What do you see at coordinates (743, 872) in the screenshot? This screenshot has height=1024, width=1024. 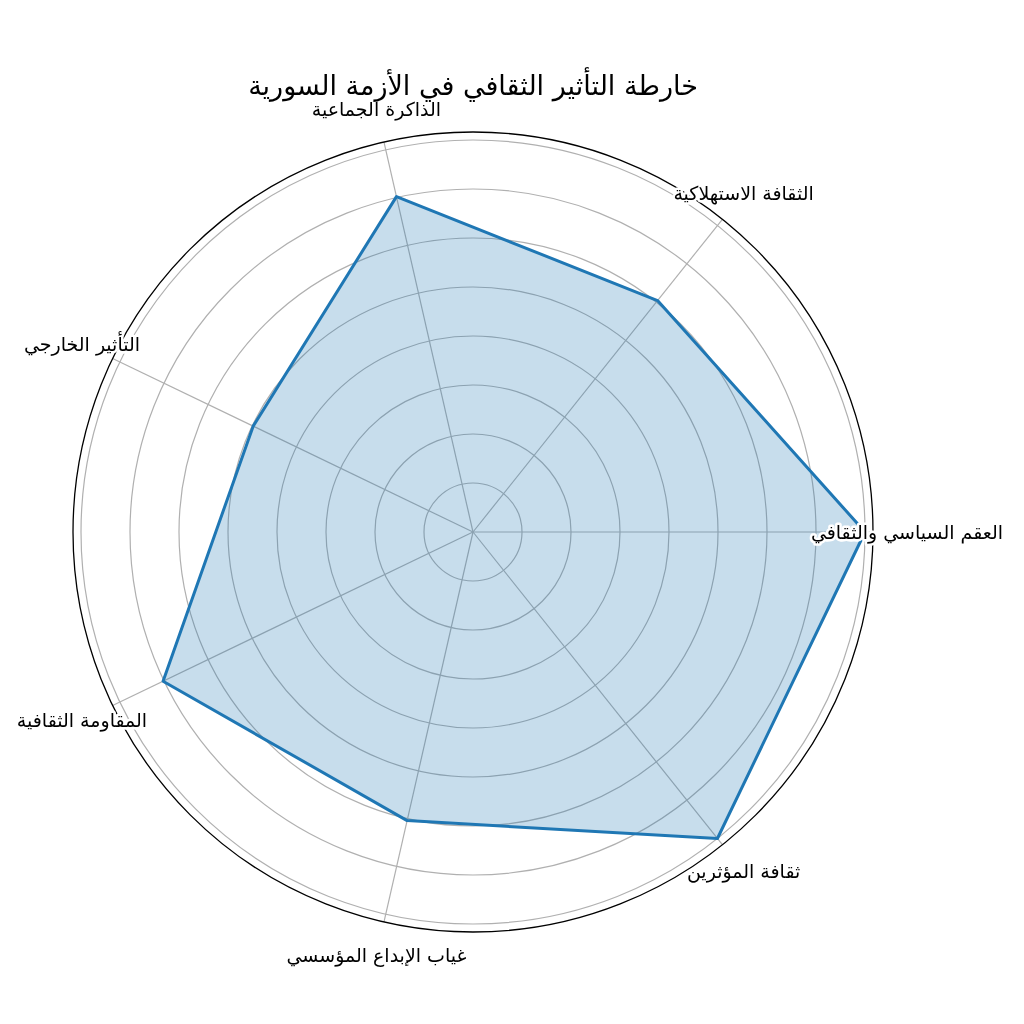 I see `spoke-label: ثقافة المؤثرين` at bounding box center [743, 872].